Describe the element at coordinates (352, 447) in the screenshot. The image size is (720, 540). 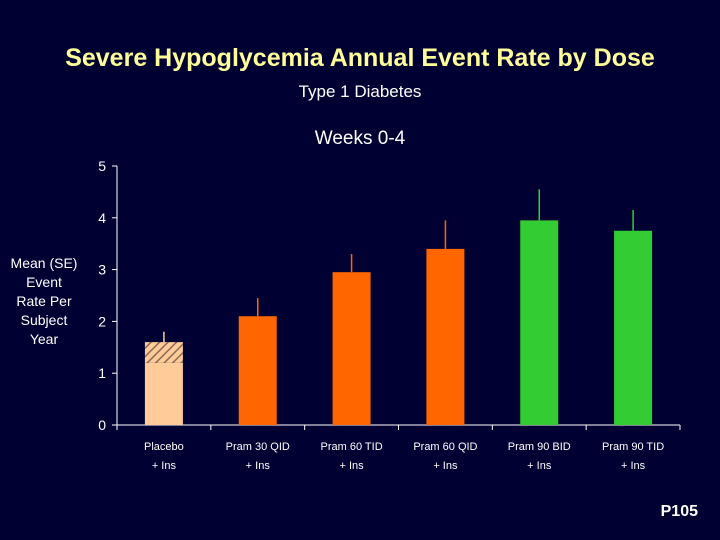
I see `x-tick-label: Pram 60 TID` at that location.